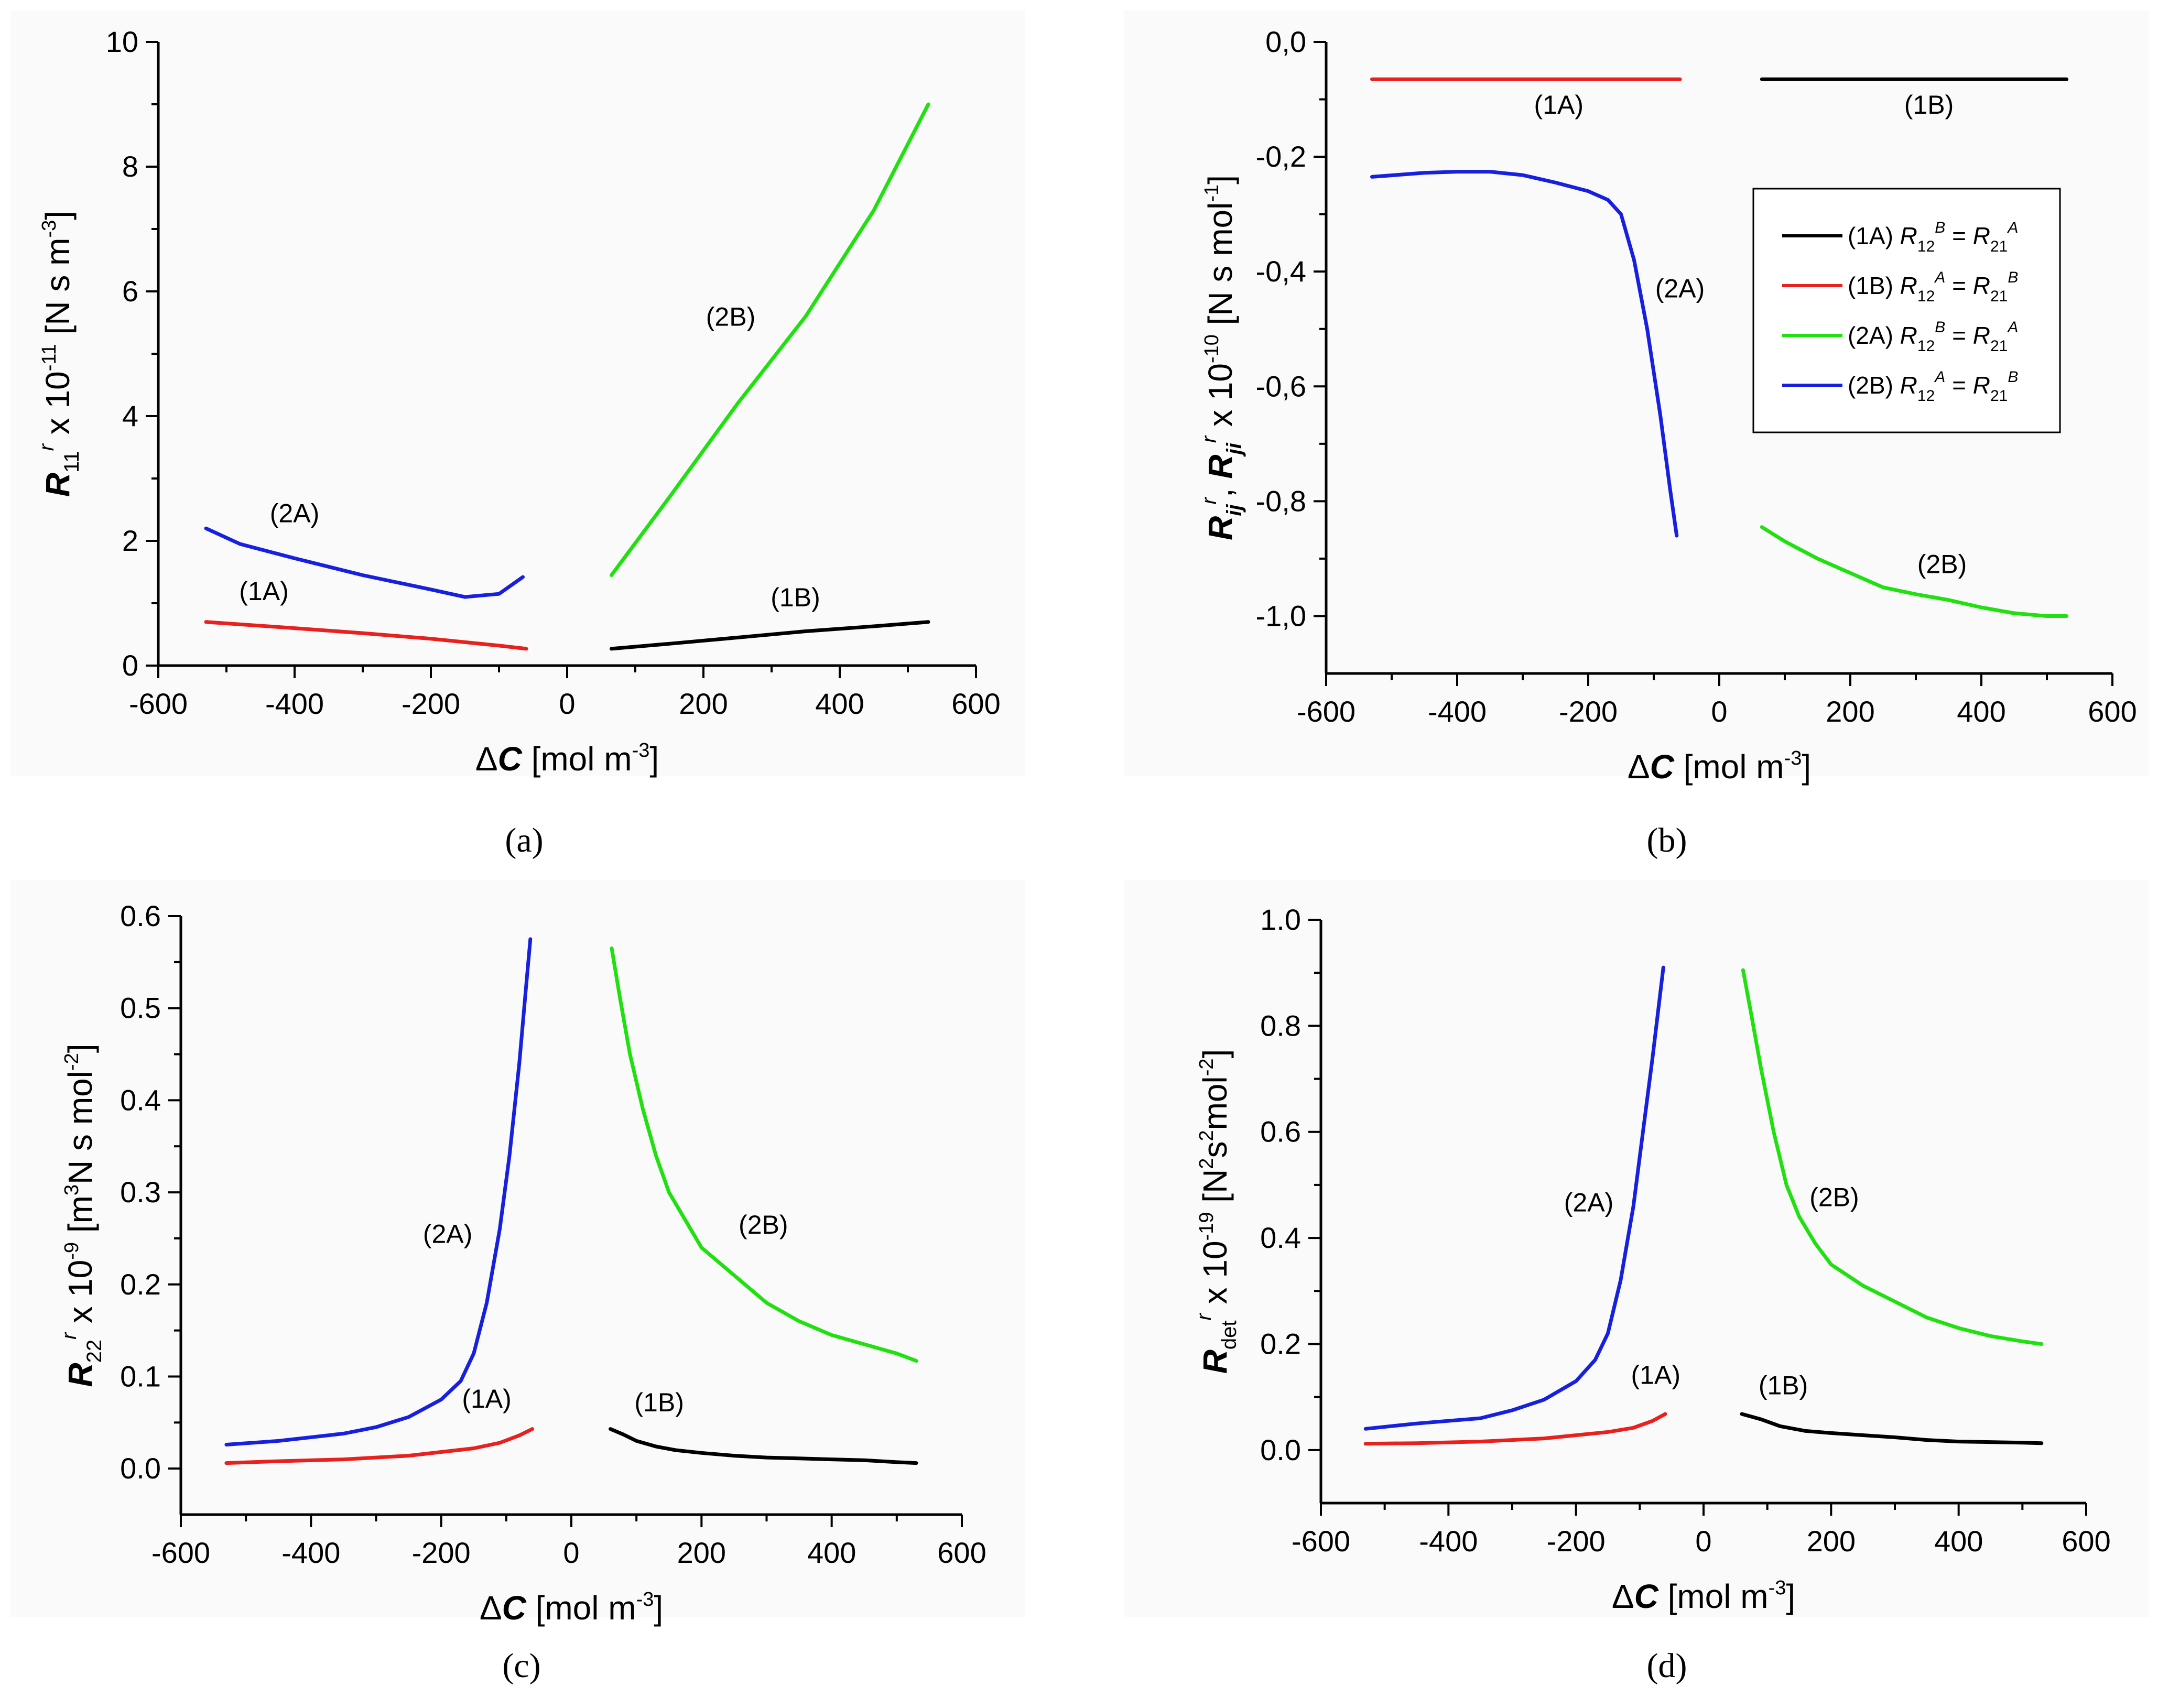 Image resolution: width=2158 pixels, height=1708 pixels. I want to click on series-line-2b, so click(764, 1155).